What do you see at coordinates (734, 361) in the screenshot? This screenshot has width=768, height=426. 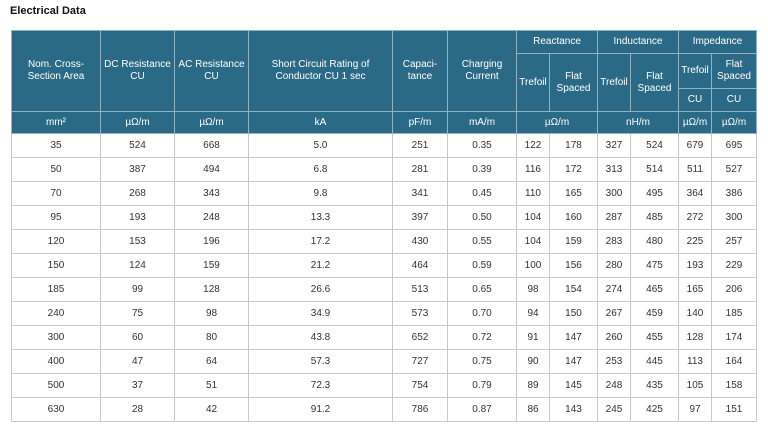 I see `cell-impedance-flat: 164` at bounding box center [734, 361].